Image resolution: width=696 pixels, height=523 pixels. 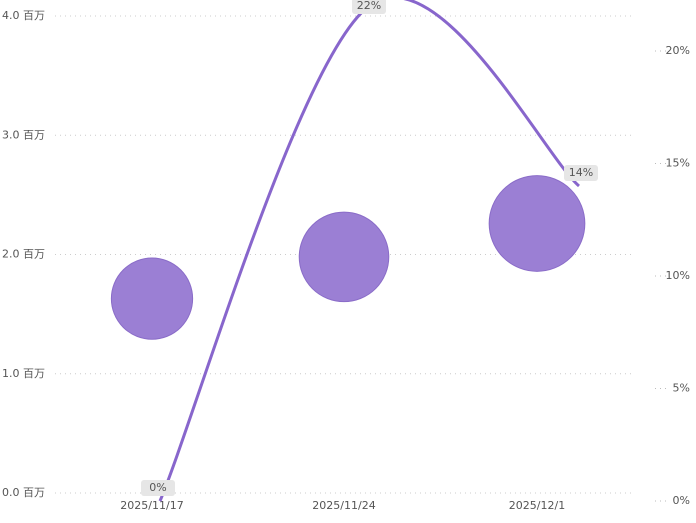 I want to click on data-label: 0%, so click(x=158, y=488).